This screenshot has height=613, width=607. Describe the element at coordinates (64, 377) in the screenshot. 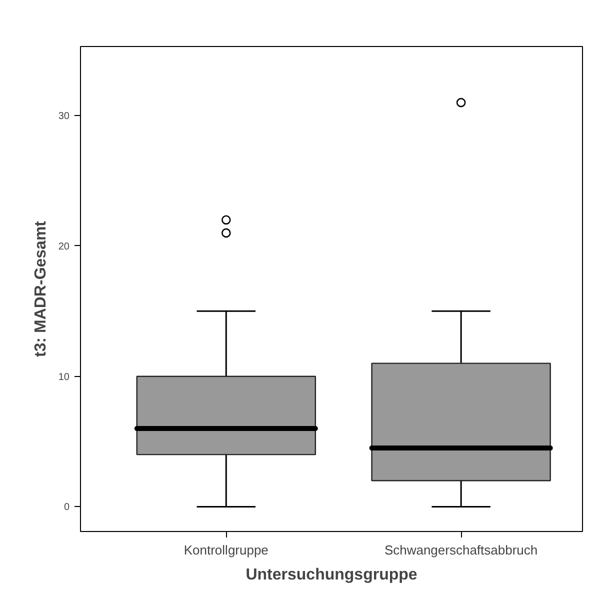

I see `y-tick-label: 10` at that location.